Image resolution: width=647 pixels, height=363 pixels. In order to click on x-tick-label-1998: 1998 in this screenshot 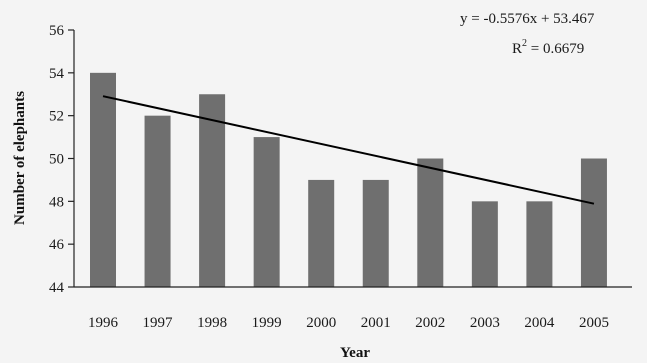, I will do `click(212, 323)`.